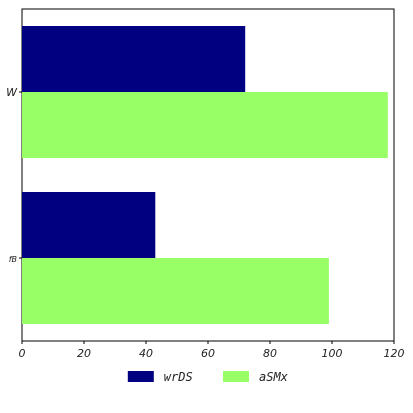 The width and height of the screenshot is (413, 413). Describe the element at coordinates (178, 377) in the screenshot. I see `legend-label-wrDS: wrDS` at that location.